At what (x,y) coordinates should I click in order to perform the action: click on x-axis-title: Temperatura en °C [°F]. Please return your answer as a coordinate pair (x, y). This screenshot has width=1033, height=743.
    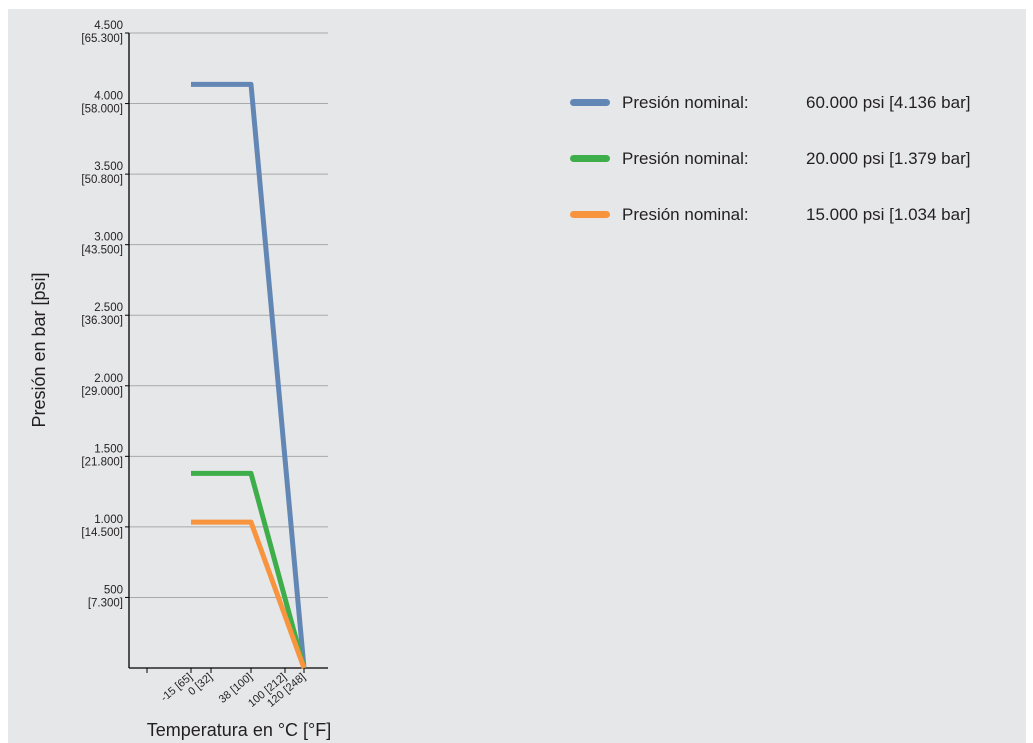
    Looking at the image, I should click on (239, 730).